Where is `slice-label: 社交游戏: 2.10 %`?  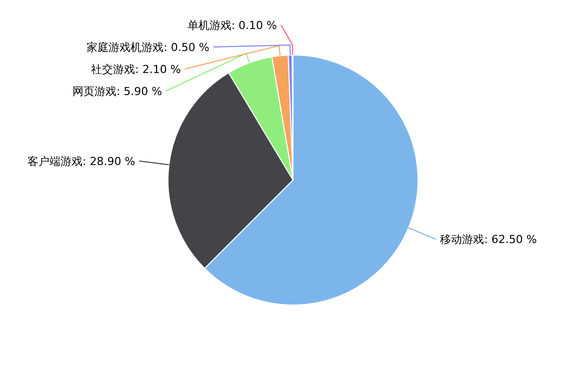
slice-label: 社交游戏: 2.10 % is located at coordinates (136, 69).